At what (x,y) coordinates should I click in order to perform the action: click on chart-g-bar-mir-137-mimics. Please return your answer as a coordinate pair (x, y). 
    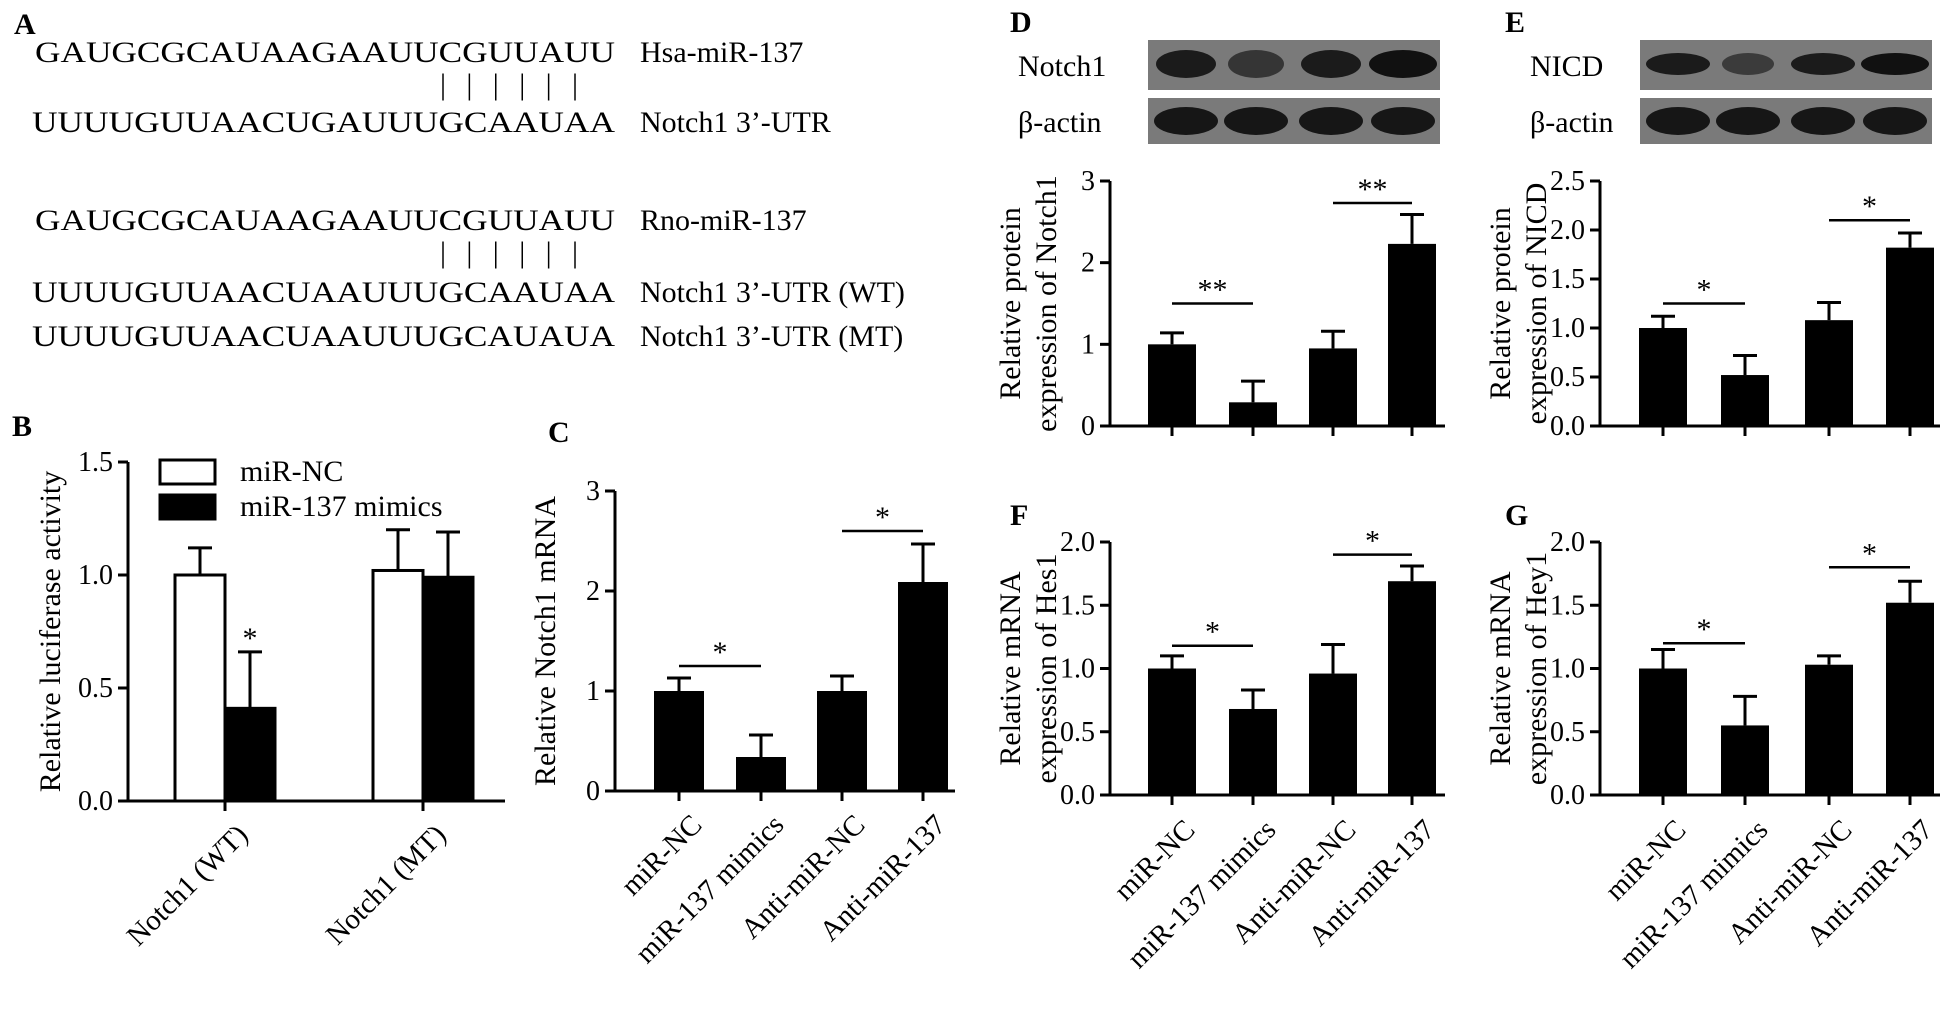
    Looking at the image, I should click on (1745, 760).